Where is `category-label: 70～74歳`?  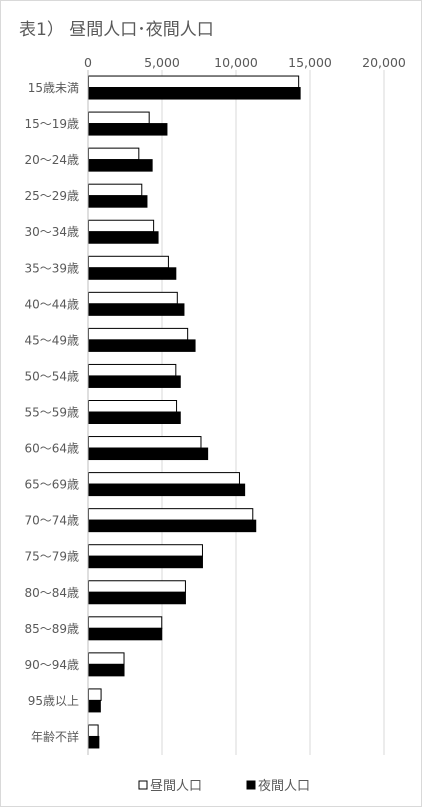
category-label: 70～74歳 is located at coordinates (51, 521).